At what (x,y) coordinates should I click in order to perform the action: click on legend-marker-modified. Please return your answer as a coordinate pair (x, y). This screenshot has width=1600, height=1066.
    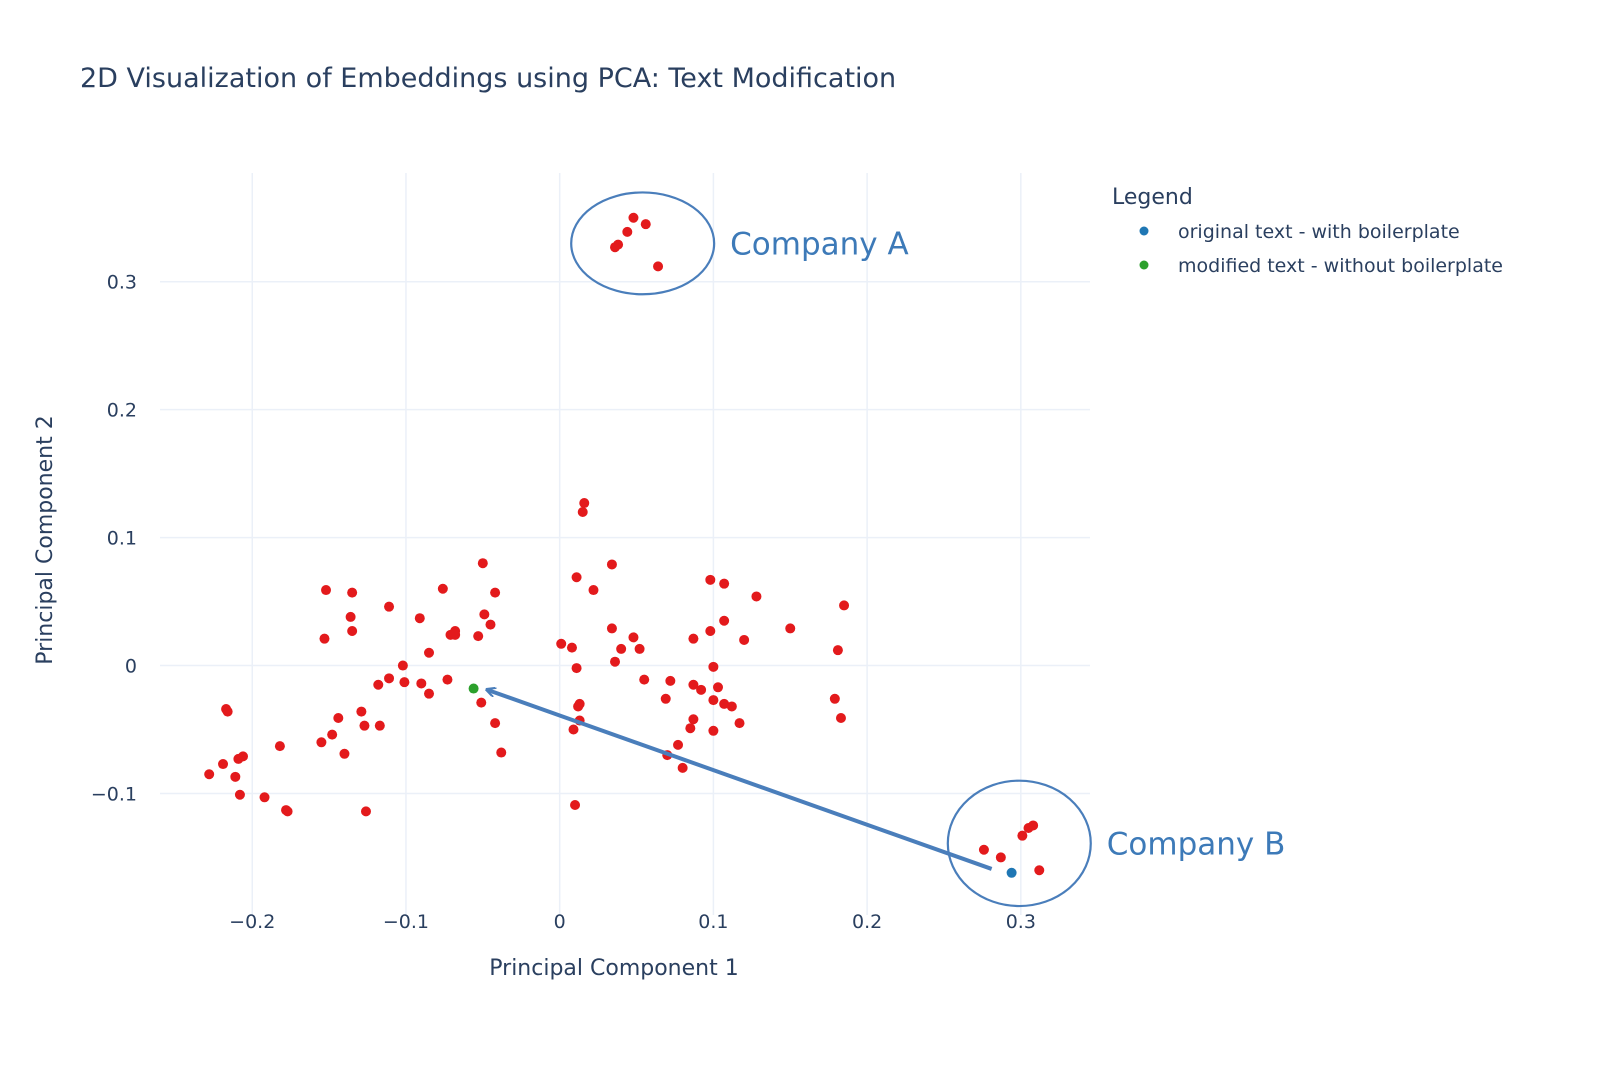
    Looking at the image, I should click on (1144, 265).